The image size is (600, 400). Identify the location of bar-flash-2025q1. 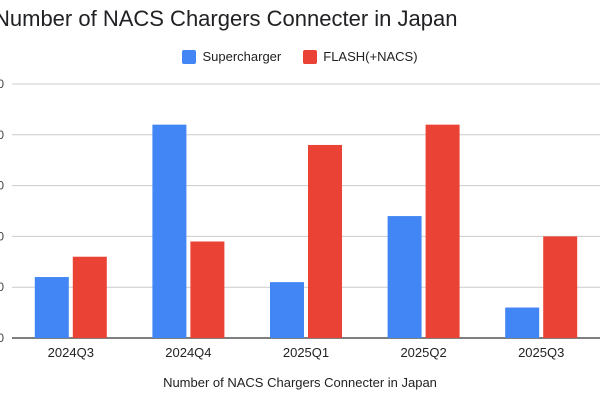
(325, 241).